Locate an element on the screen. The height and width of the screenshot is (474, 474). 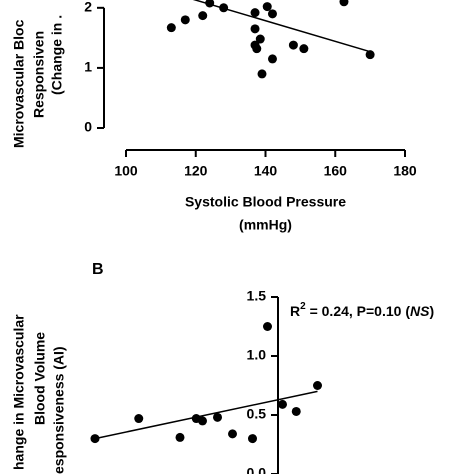
annotation-sup: 2 is located at coordinates (303, 306).